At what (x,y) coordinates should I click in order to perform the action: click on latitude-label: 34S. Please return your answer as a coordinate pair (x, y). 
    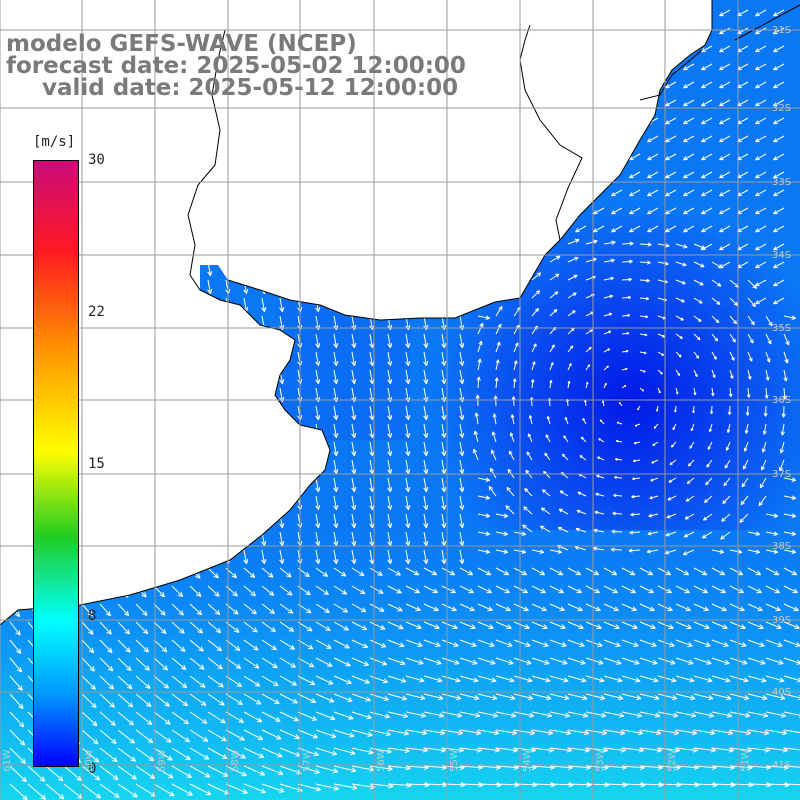
    Looking at the image, I should click on (782, 255).